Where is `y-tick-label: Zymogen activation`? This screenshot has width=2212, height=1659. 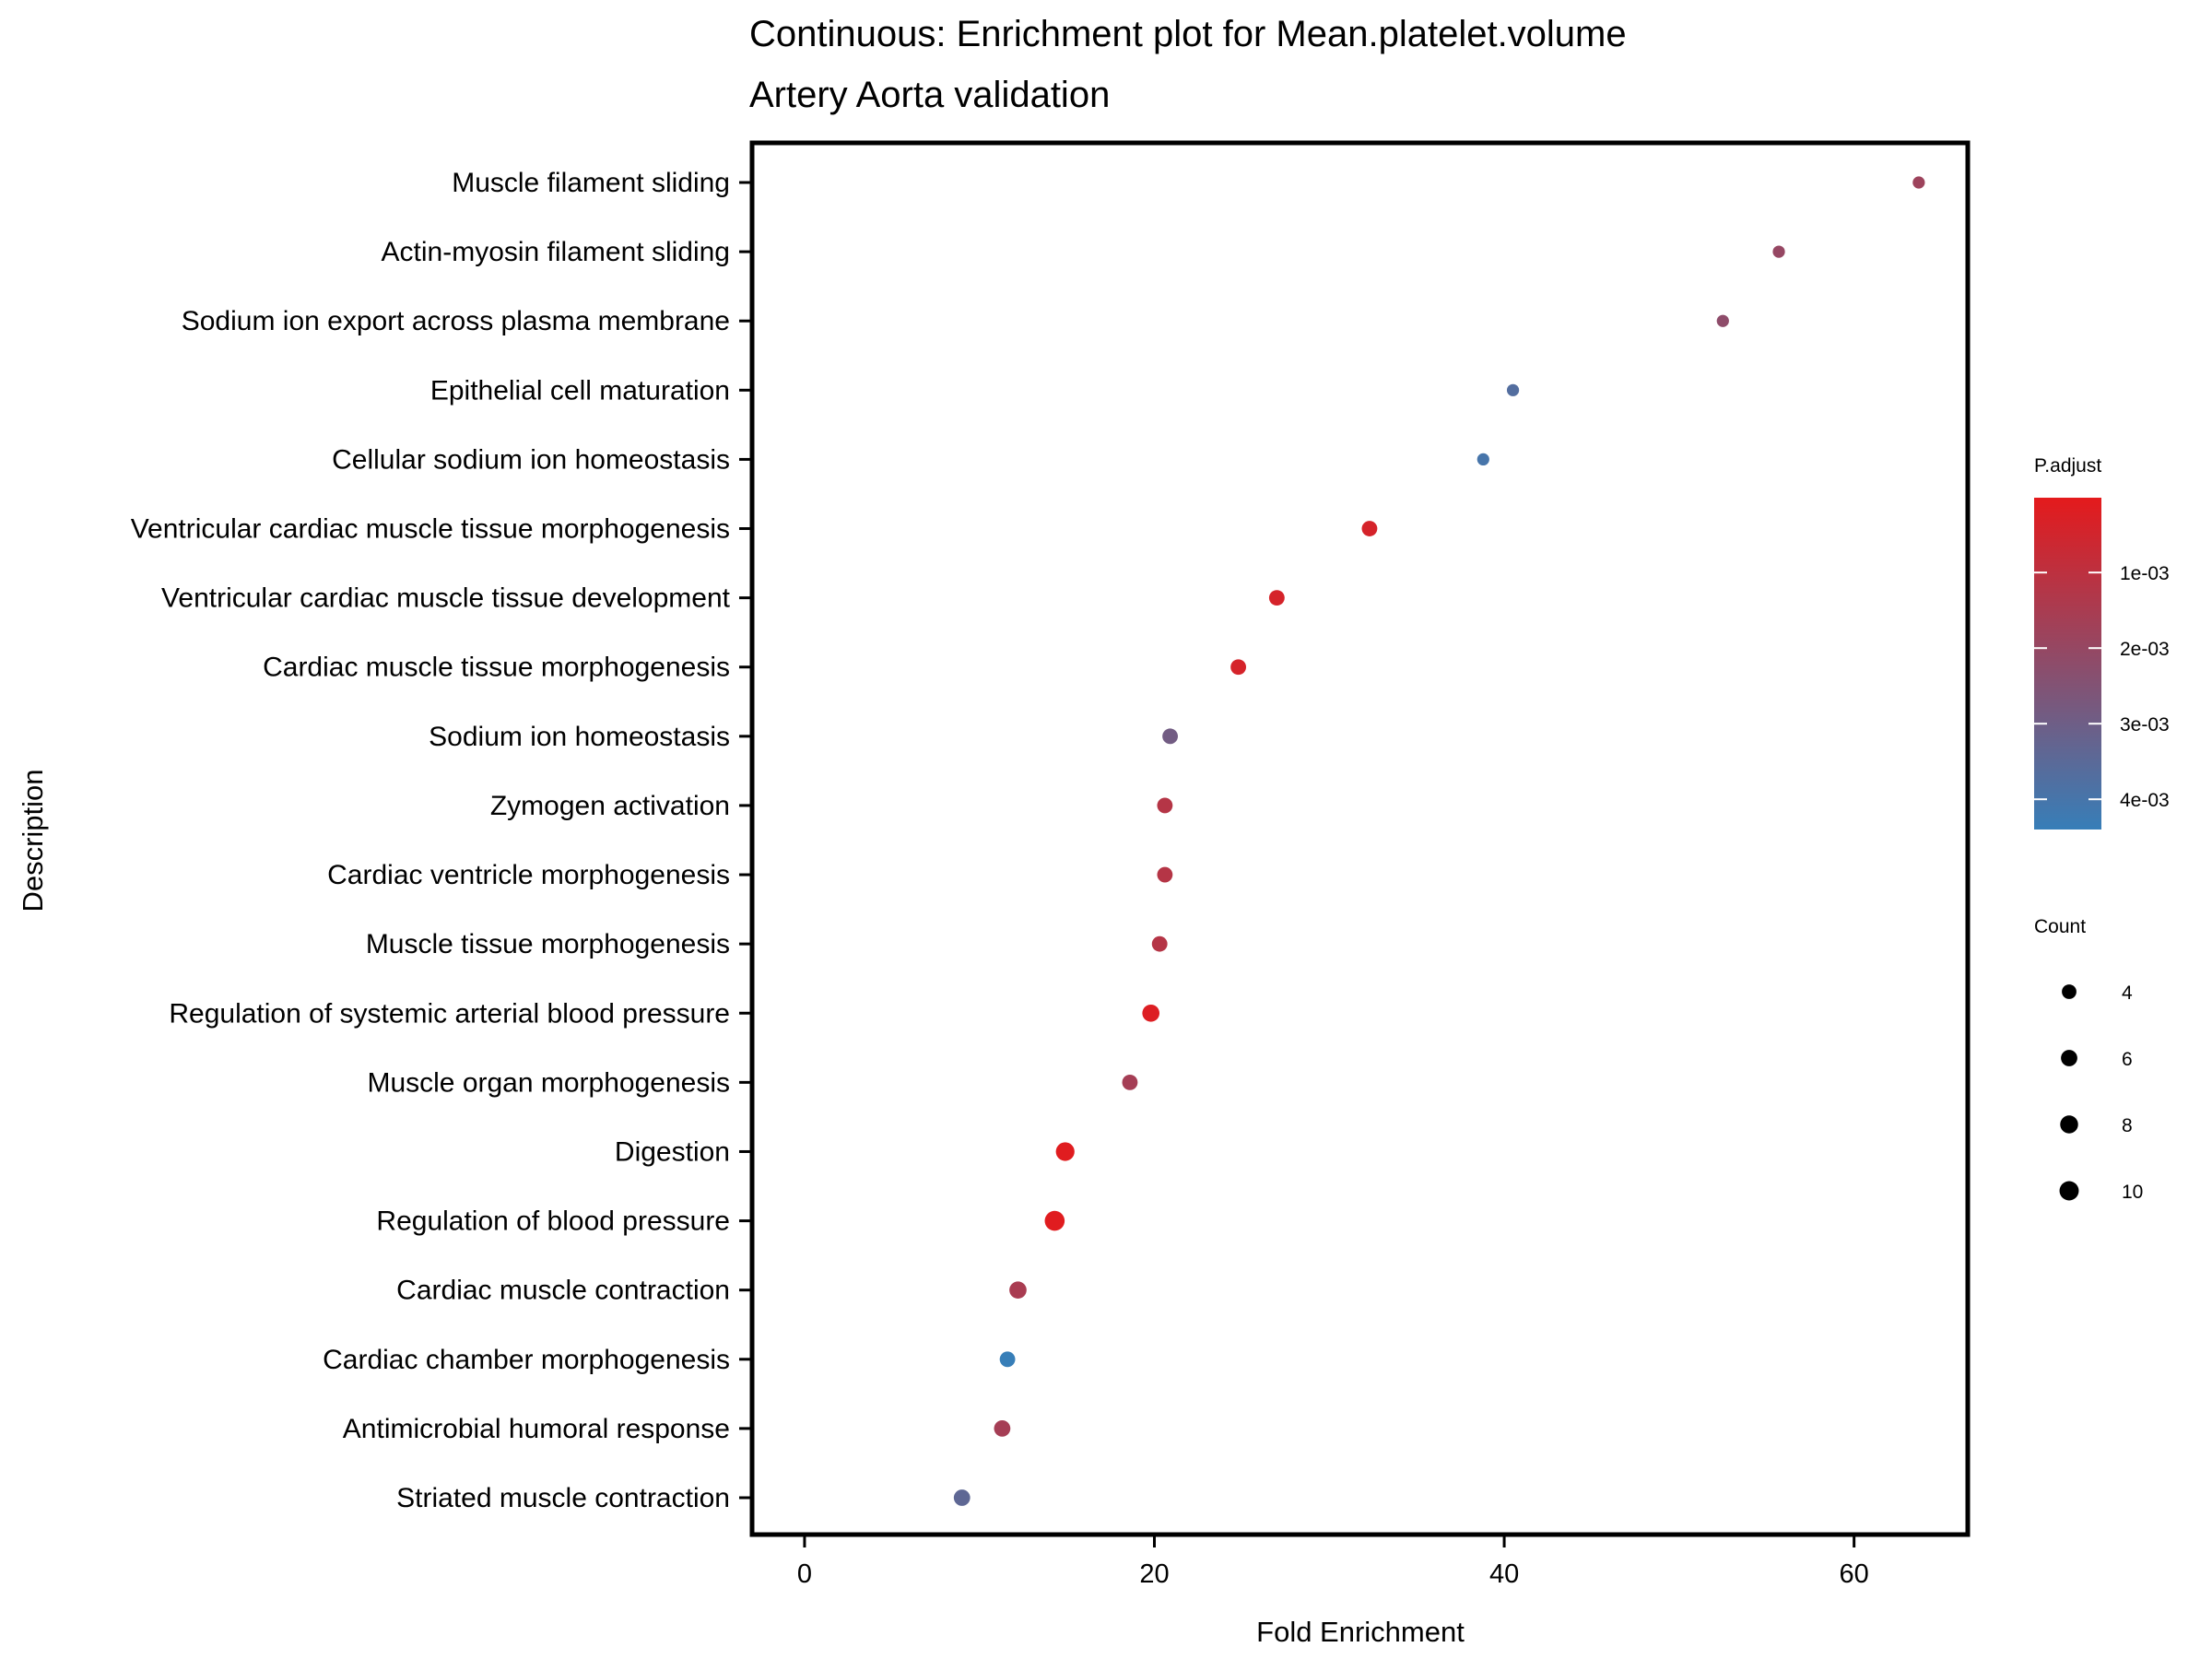 y-tick-label: Zymogen activation is located at coordinates (610, 806).